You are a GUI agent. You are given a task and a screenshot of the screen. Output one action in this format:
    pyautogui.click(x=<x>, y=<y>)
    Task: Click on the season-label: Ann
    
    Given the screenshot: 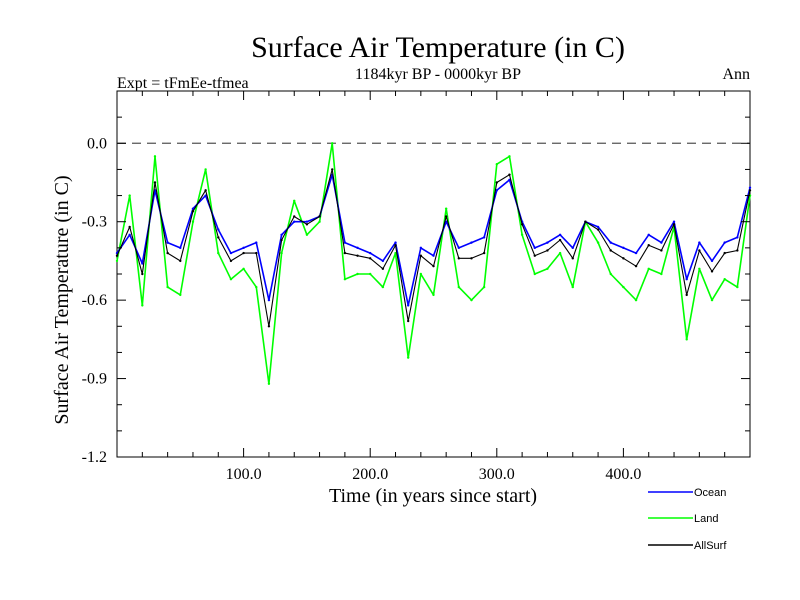 What is the action you would take?
    pyautogui.click(x=736, y=74)
    